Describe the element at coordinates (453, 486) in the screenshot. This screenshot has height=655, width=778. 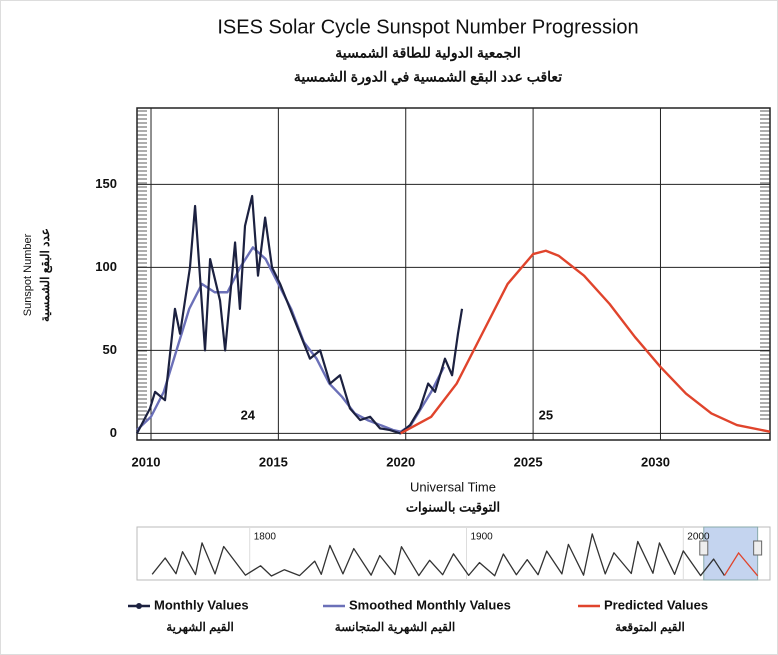
I see `x-axis-title: Universal Time` at that location.